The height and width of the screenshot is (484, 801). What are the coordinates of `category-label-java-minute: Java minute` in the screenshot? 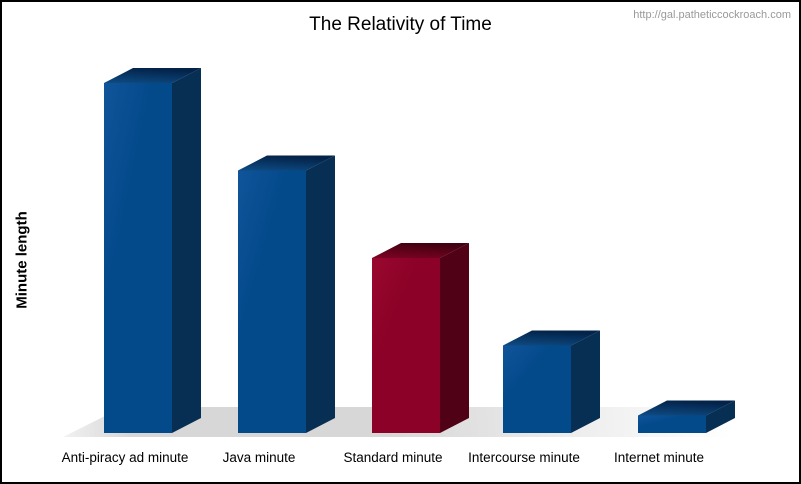 It's located at (259, 457).